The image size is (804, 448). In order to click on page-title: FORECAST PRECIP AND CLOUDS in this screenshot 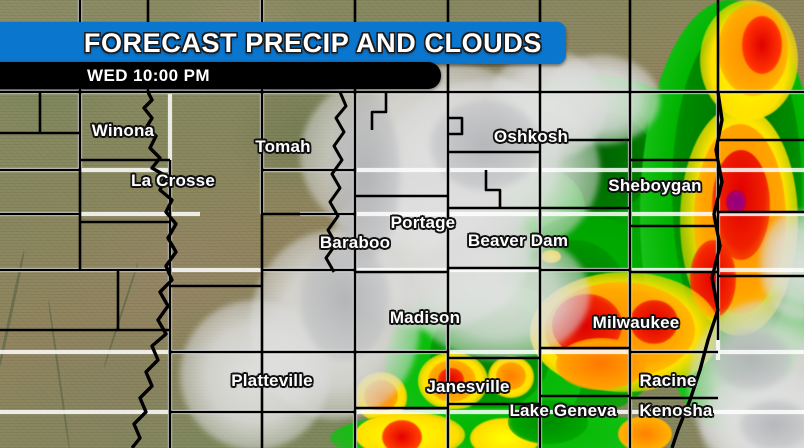, I will do `click(312, 42)`.